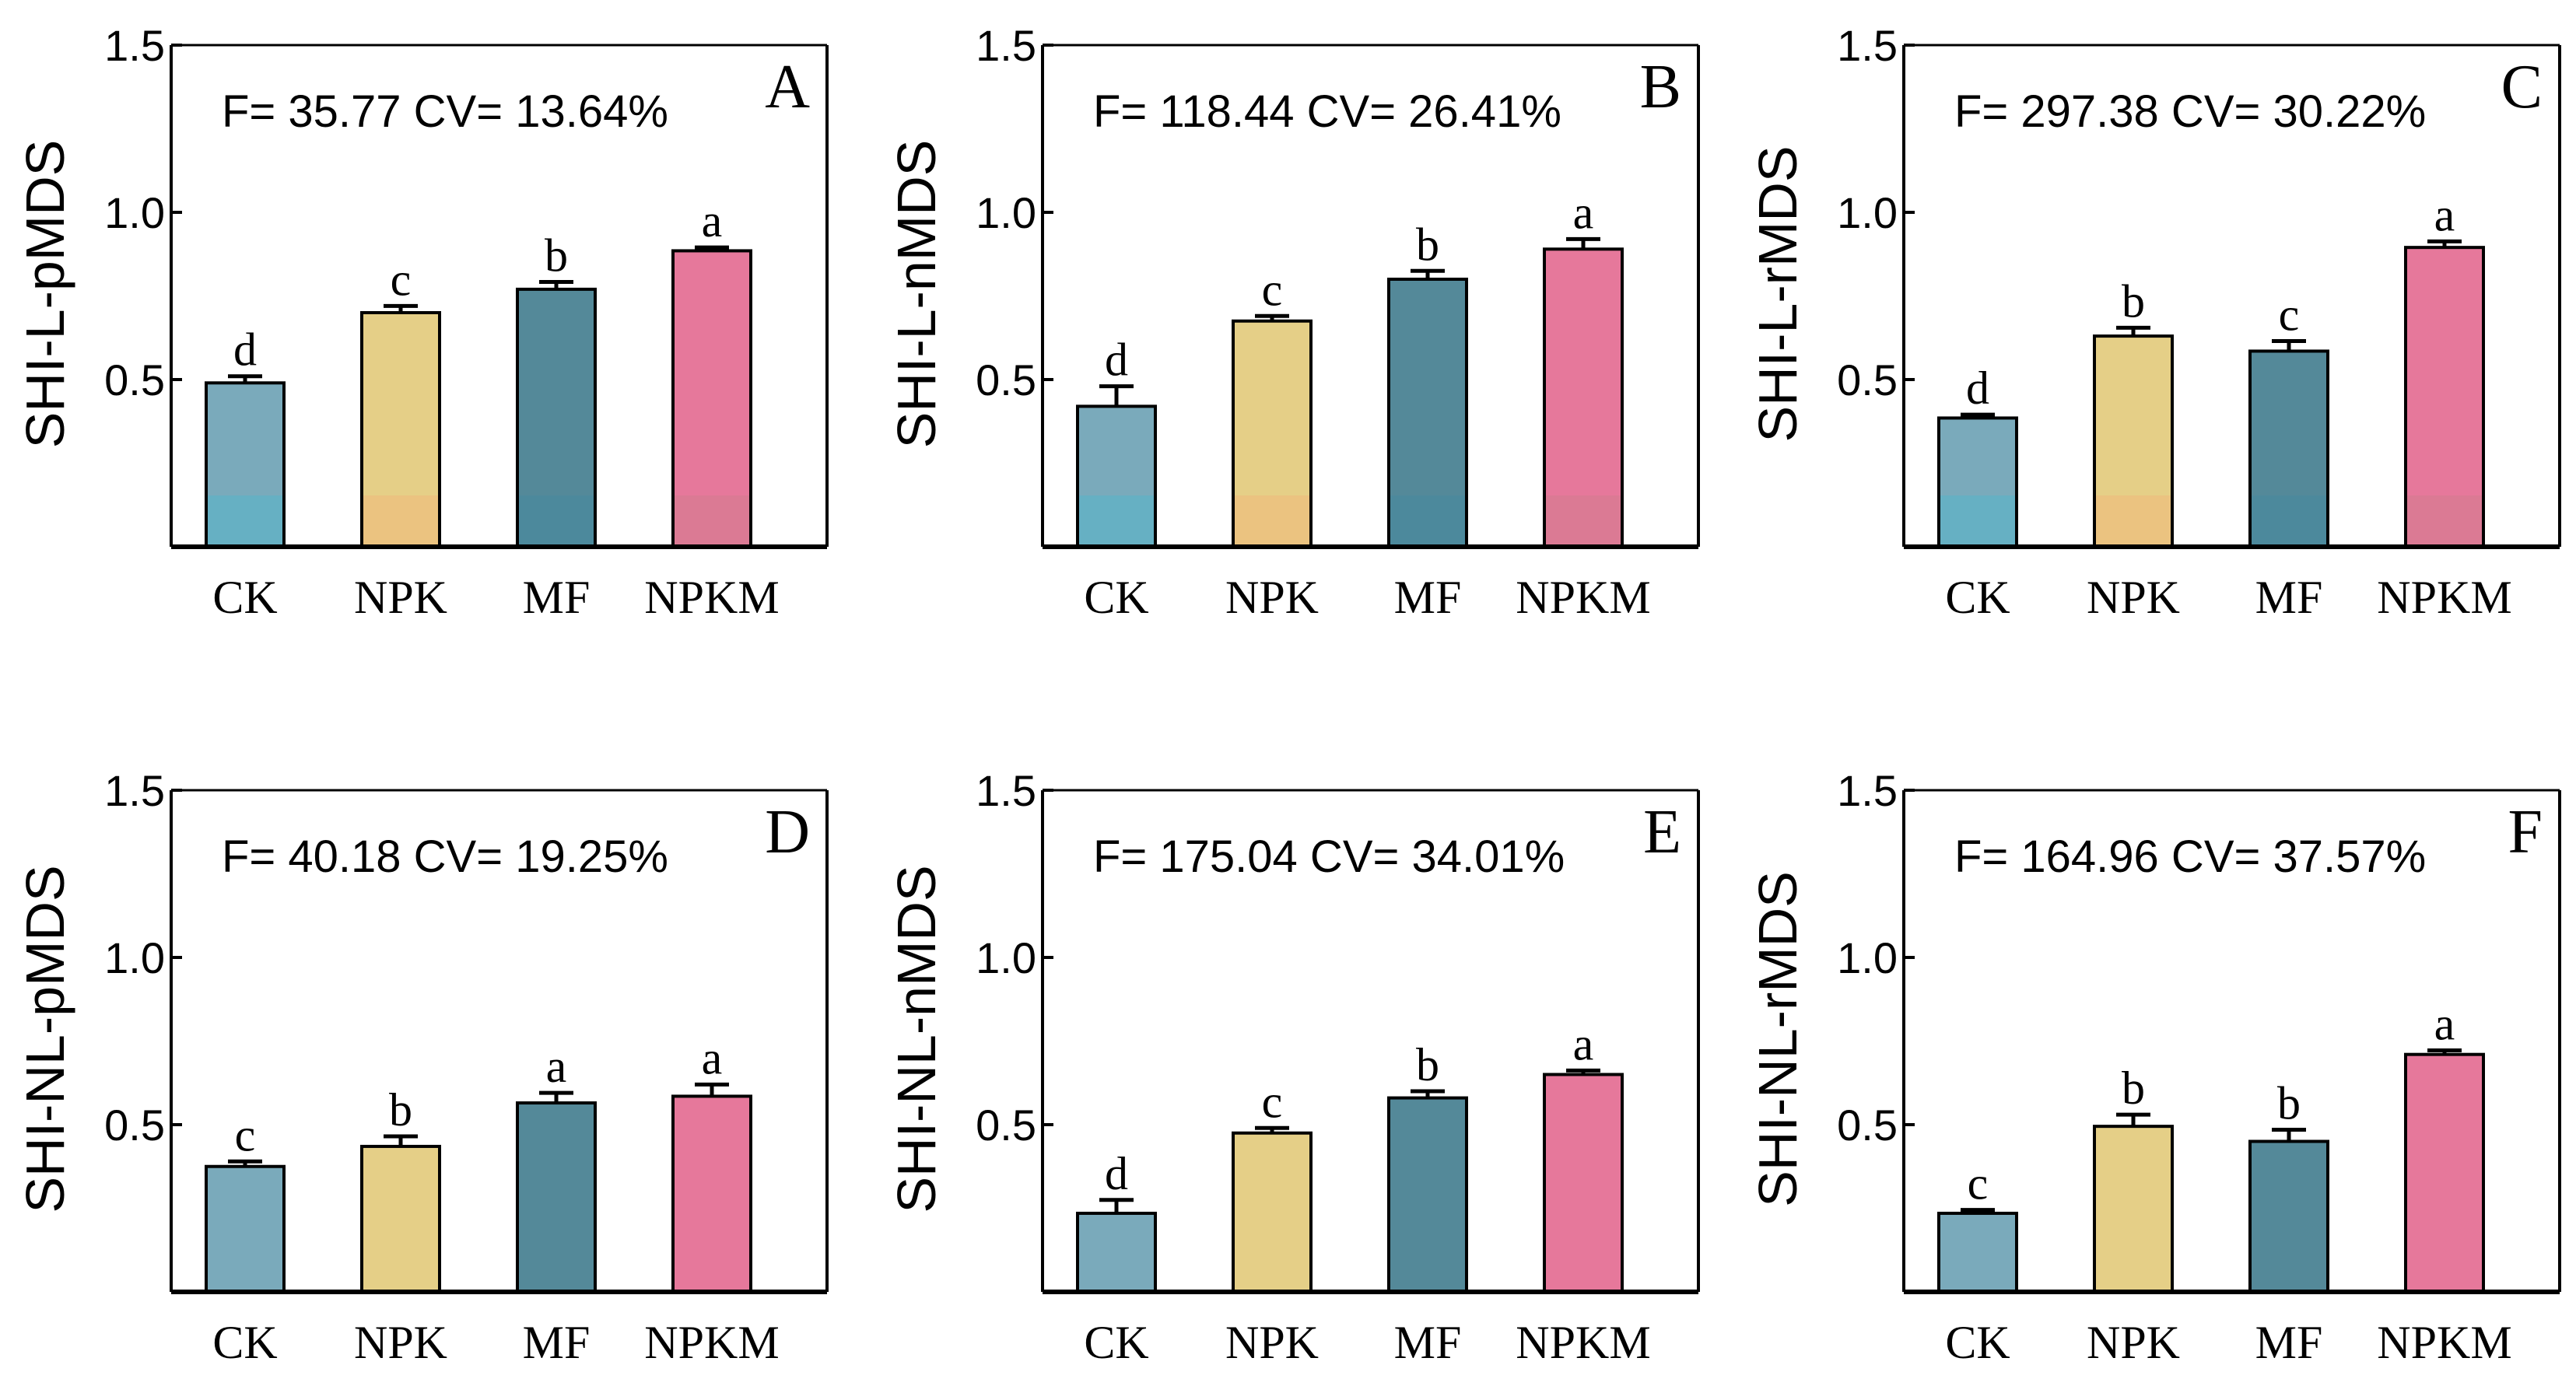 The image size is (2576, 1379). I want to click on panel-label: B, so click(1661, 87).